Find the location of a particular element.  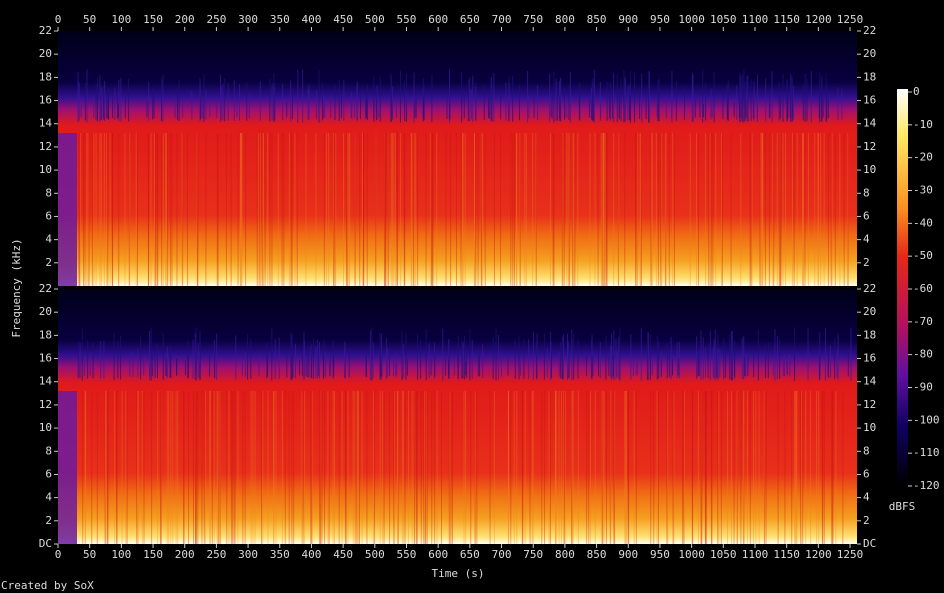

footer: Created by SoX is located at coordinates (47, 585).